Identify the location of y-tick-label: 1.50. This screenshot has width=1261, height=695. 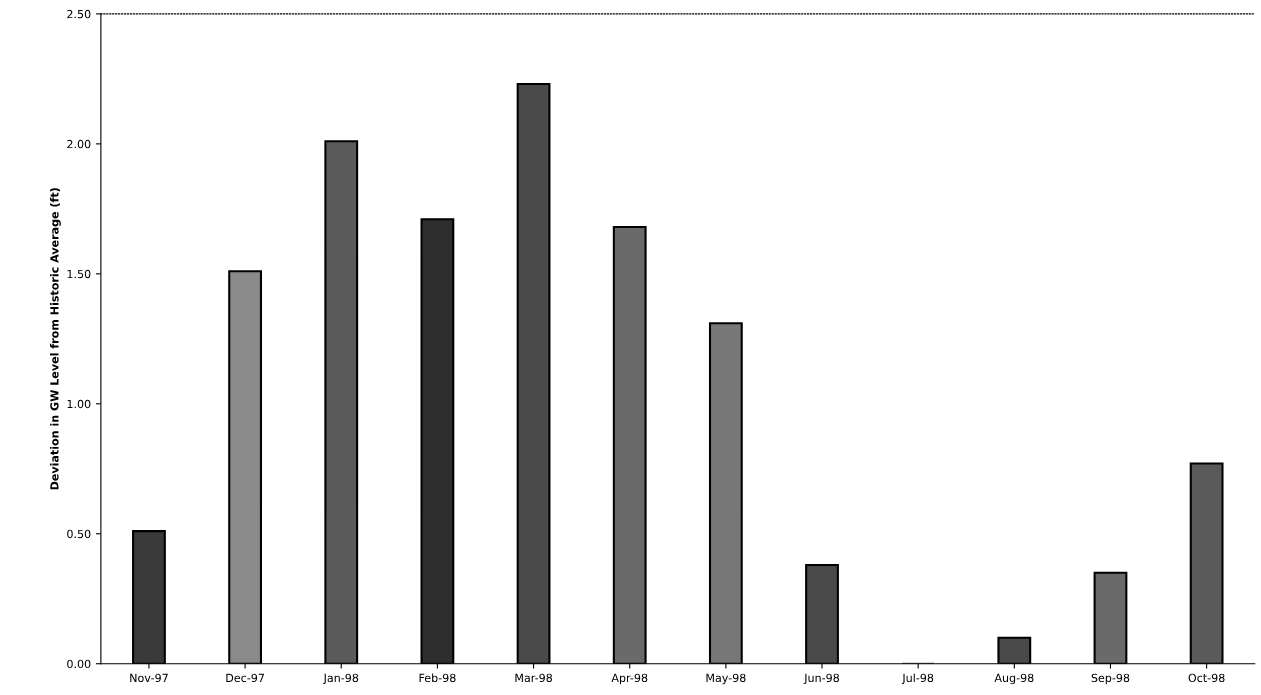
(79, 274).